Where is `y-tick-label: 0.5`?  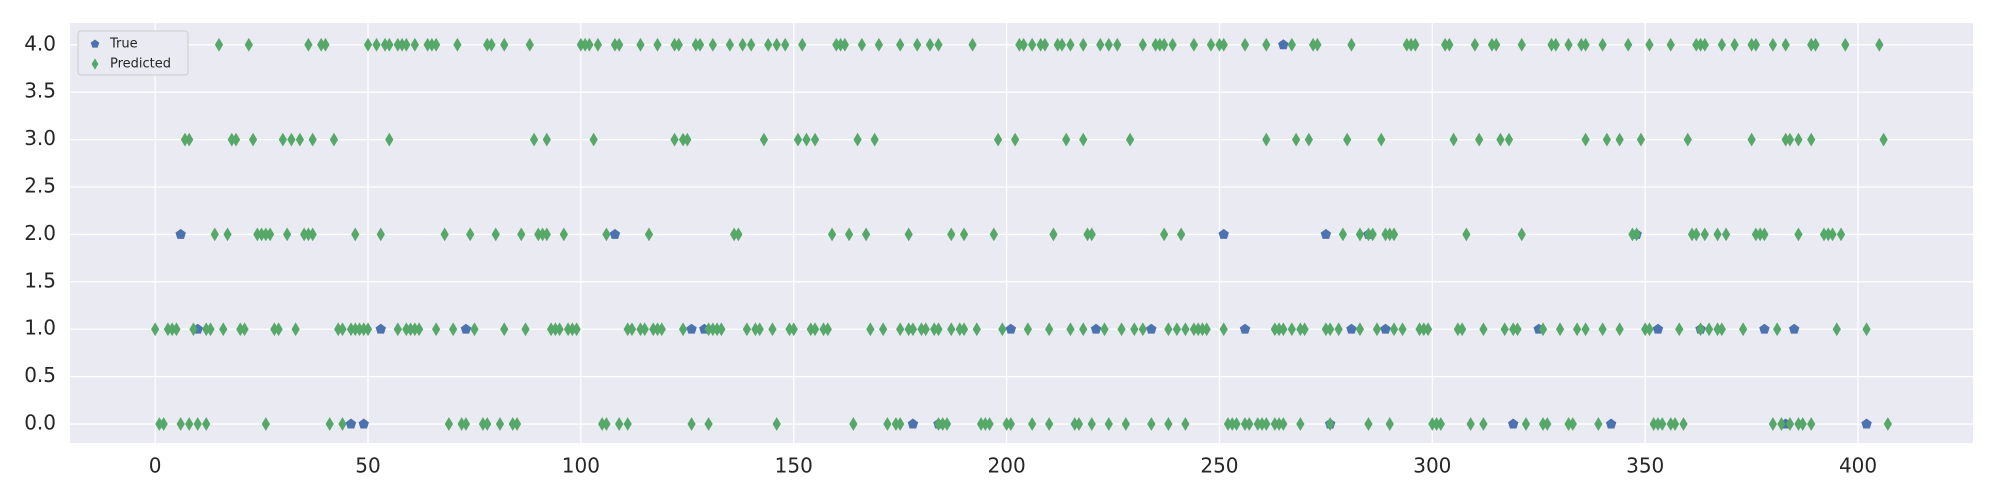 y-tick-label: 0.5 is located at coordinates (40, 375).